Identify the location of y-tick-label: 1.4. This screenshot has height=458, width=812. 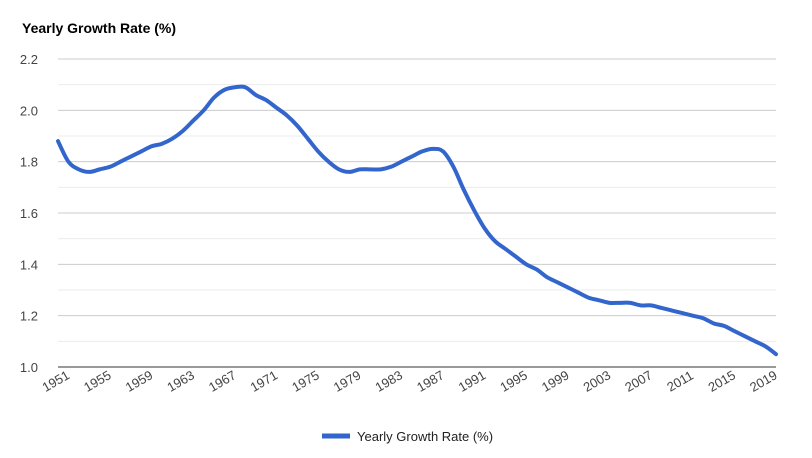
(29, 264).